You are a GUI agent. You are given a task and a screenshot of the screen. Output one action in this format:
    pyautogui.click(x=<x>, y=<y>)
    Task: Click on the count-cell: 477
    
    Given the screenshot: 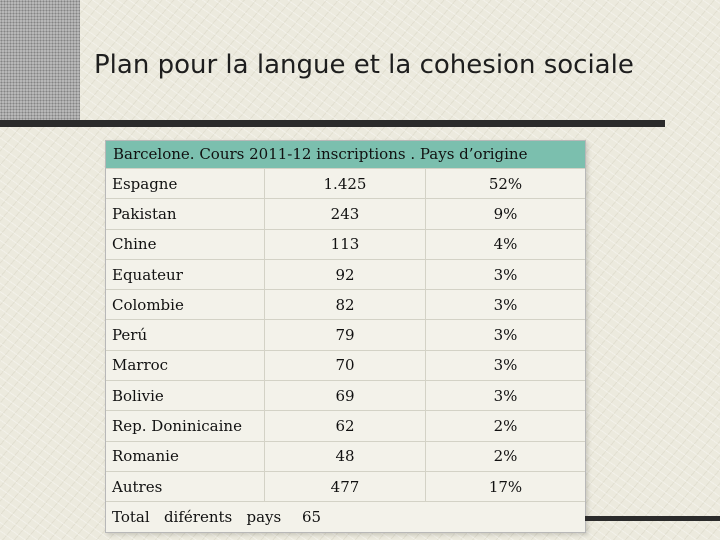 What is the action you would take?
    pyautogui.click(x=345, y=486)
    